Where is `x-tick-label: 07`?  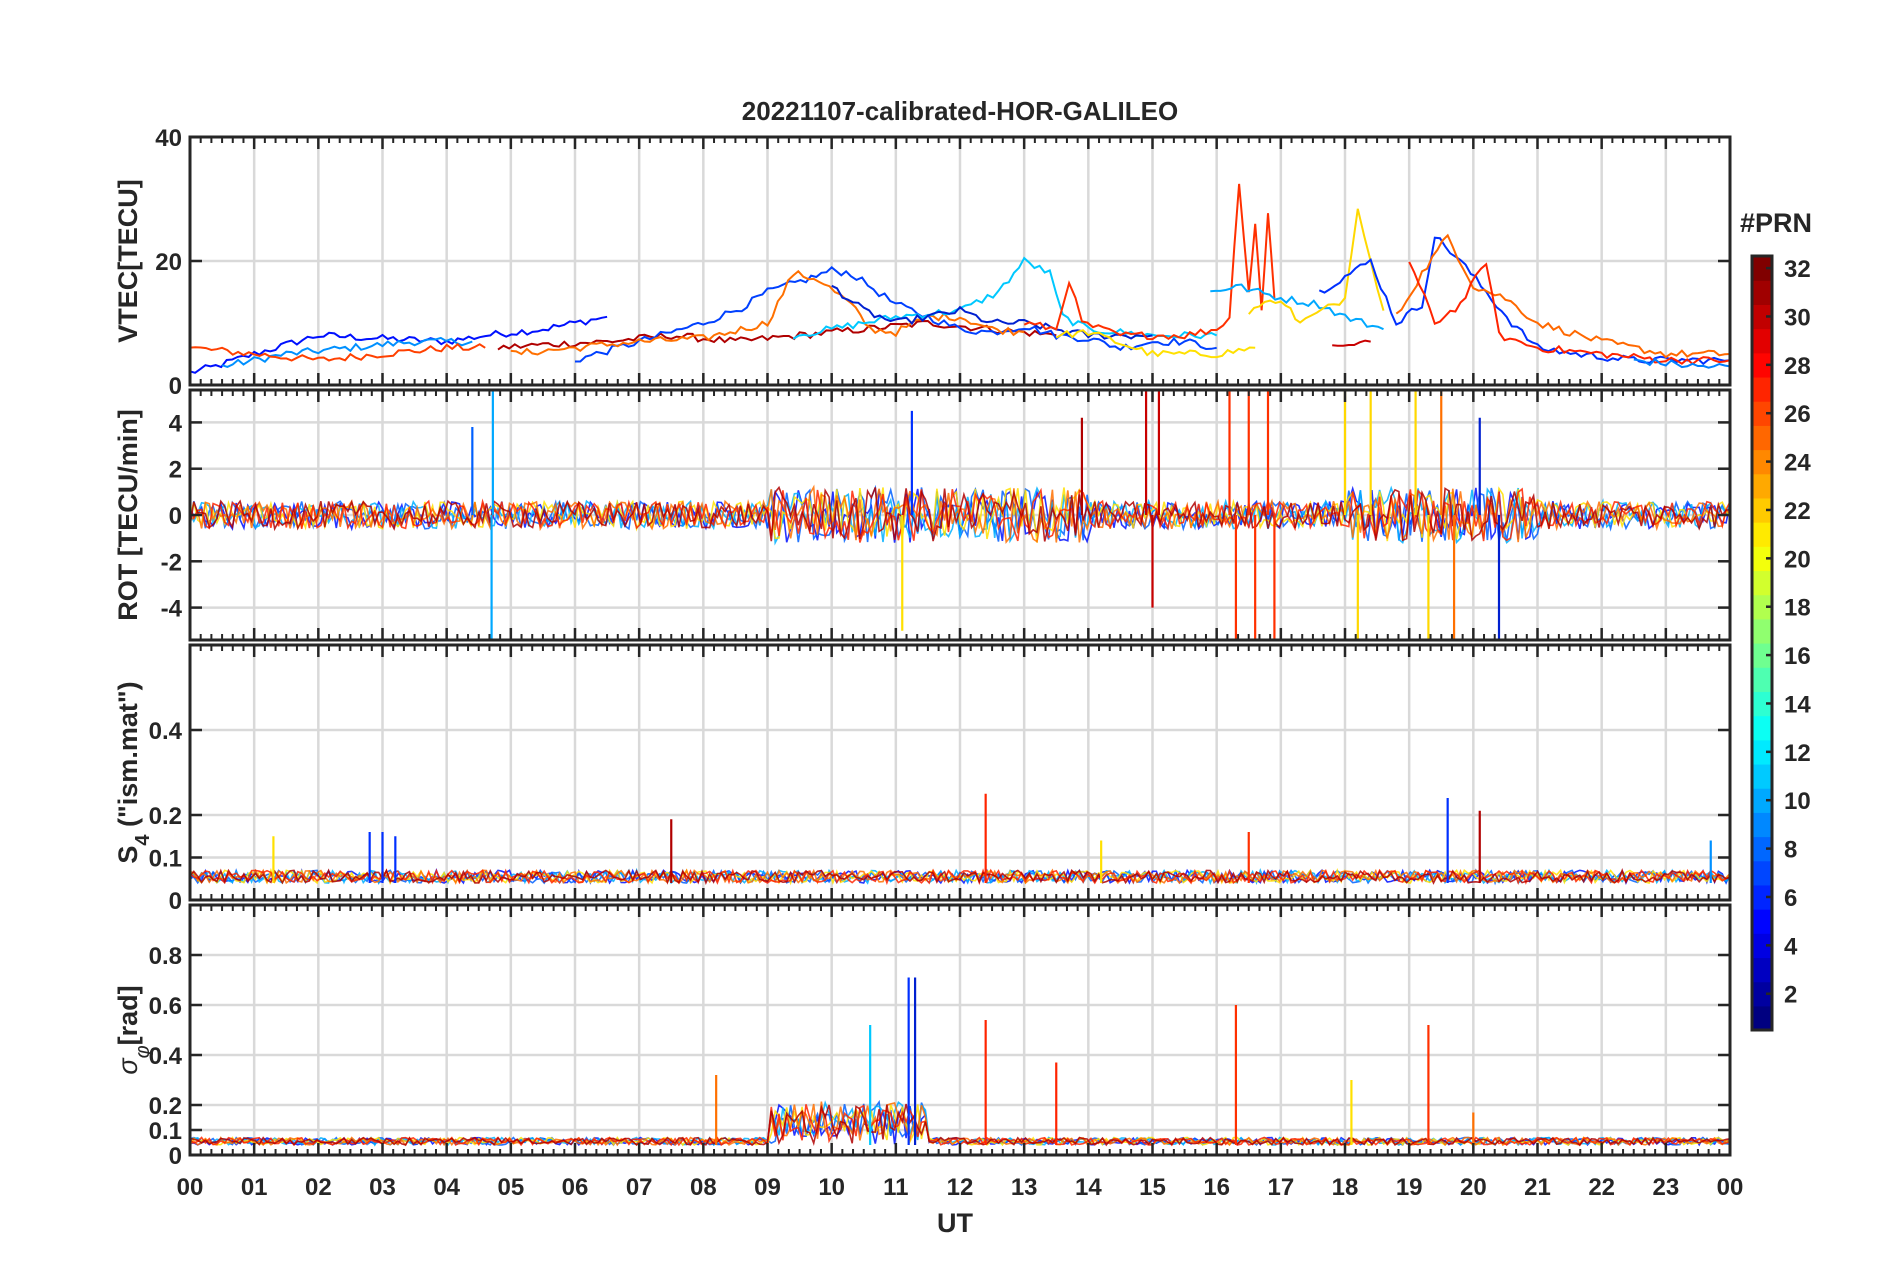 x-tick-label: 07 is located at coordinates (639, 1187).